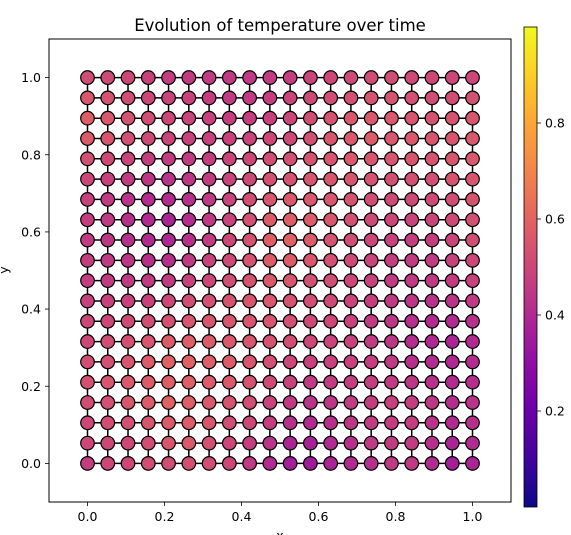  I want to click on y-axis-ticks: 0.0 0.2 0.4 0.6 0.8 1.0, so click(35, 270).